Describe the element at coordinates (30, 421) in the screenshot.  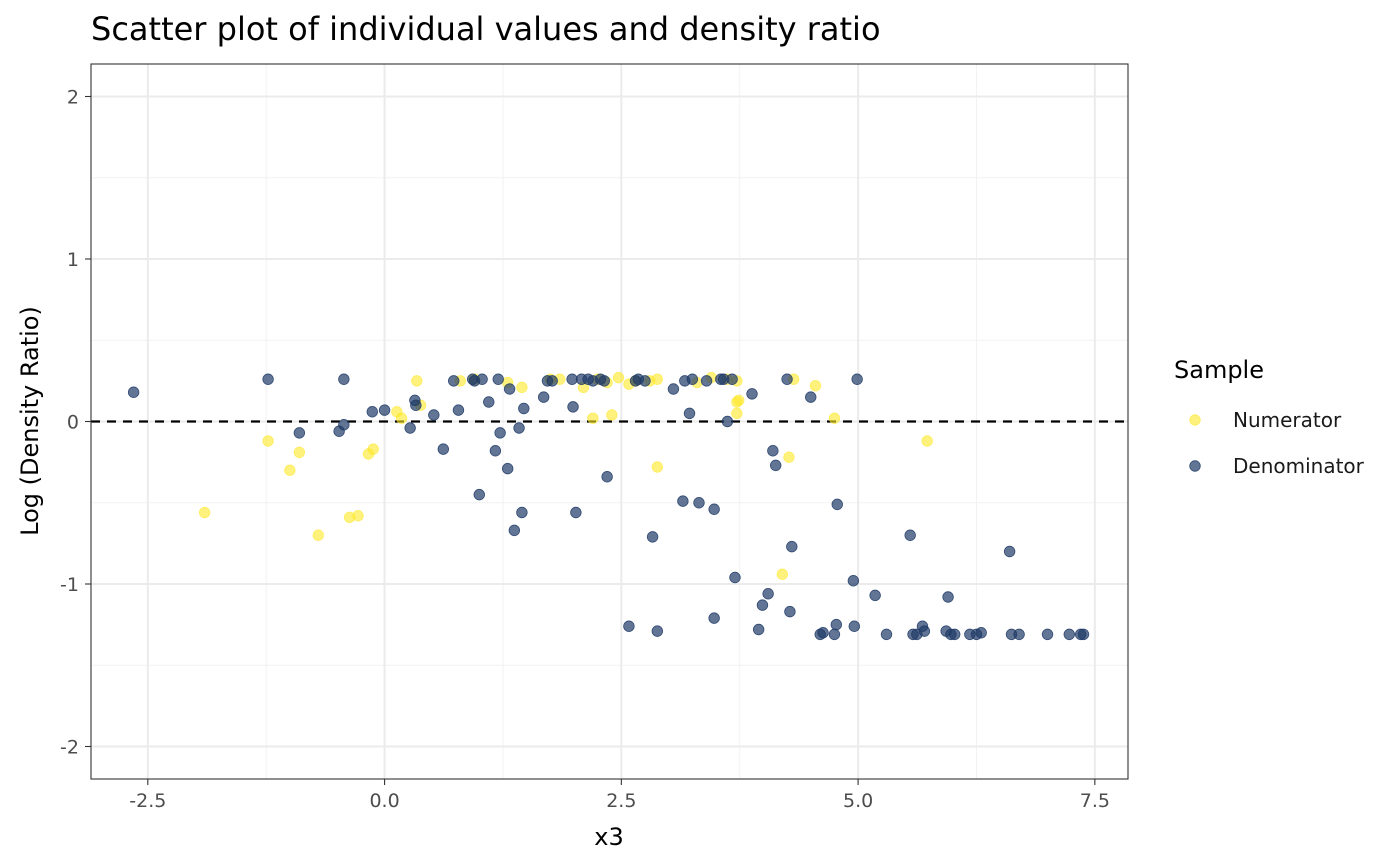
I see `y-axis-title: Log (Density Ratio)` at that location.